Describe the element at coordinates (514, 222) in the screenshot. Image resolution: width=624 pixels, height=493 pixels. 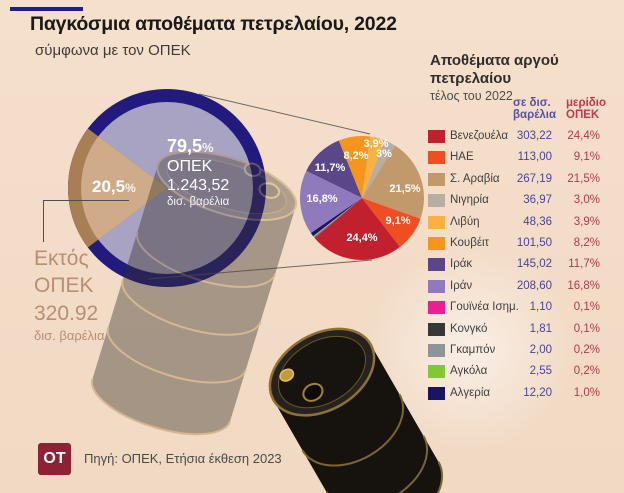
I see `table-row: Λιβύη 48,36 3,9%` at that location.